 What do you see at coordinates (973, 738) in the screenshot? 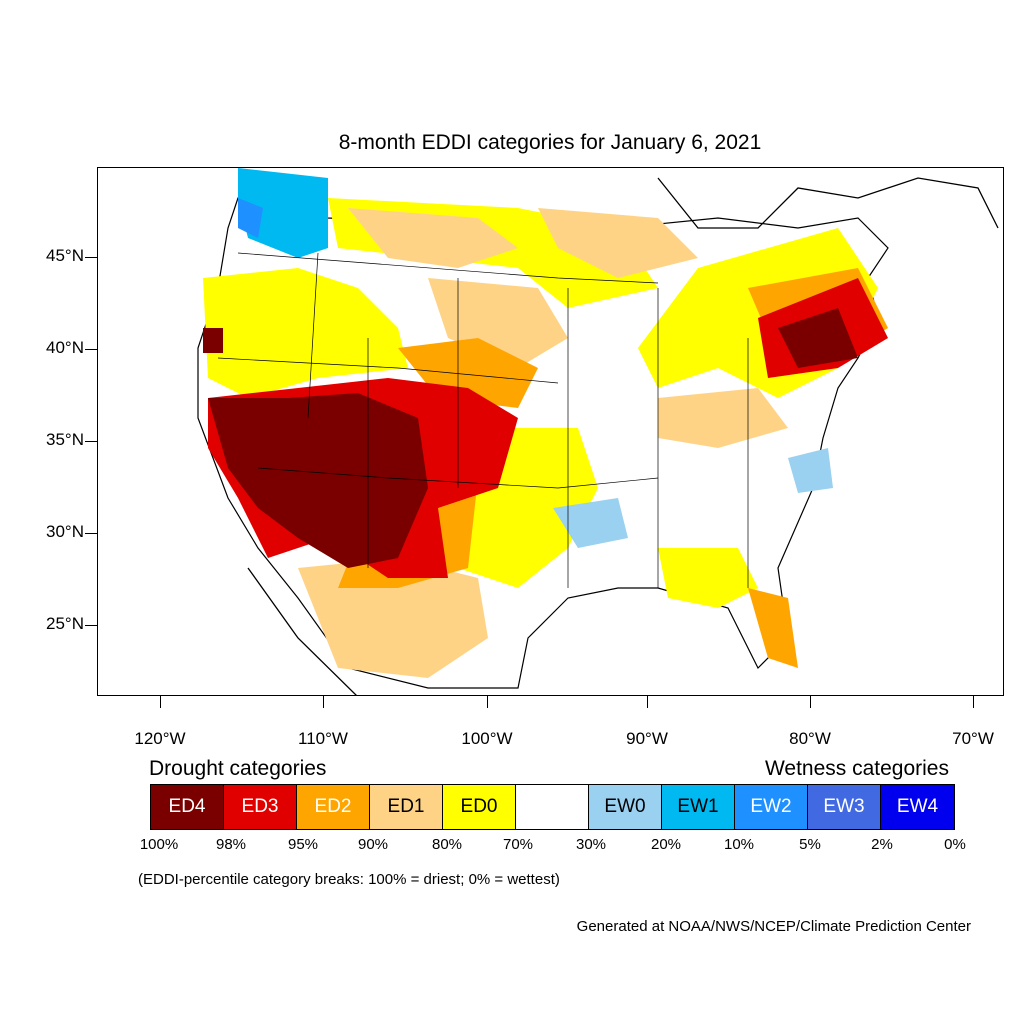
I see `lon-label-70w: 70°W` at bounding box center [973, 738].